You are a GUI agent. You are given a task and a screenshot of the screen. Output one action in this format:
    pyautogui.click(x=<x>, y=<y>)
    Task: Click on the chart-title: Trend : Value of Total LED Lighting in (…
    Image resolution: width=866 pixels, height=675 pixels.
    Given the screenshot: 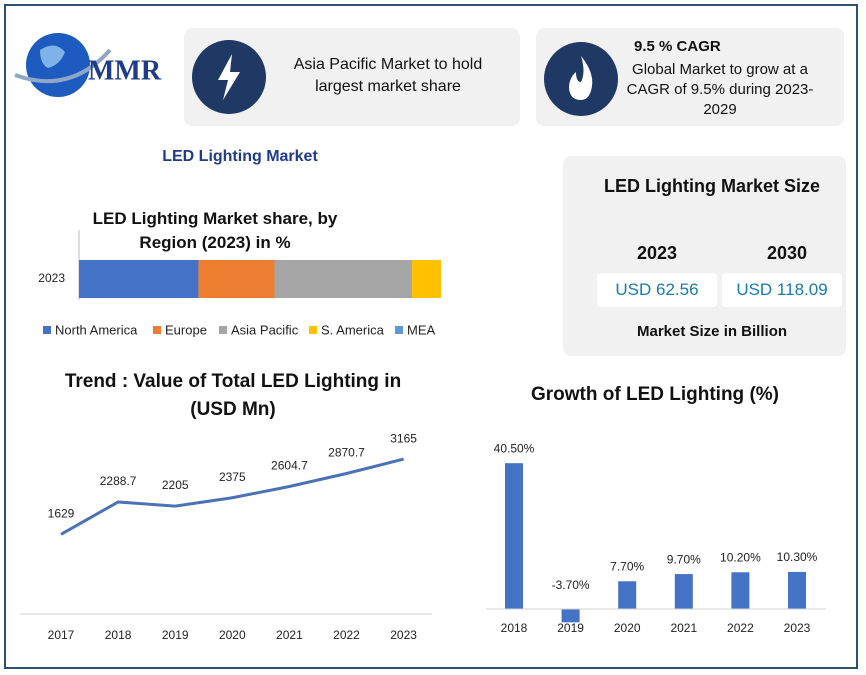 What is the action you would take?
    pyautogui.click(x=233, y=395)
    